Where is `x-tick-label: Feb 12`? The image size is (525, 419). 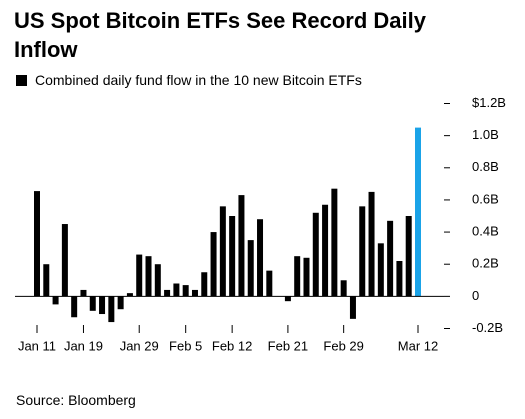
x-tick-label: Feb 12 is located at coordinates (232, 345).